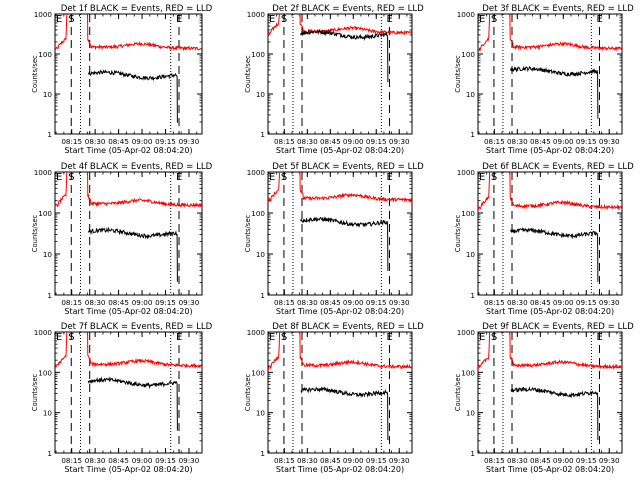  Describe the element at coordinates (137, 9) in the screenshot. I see `chart-title: Det 1f BLACK = Events, RED = LLD` at that location.